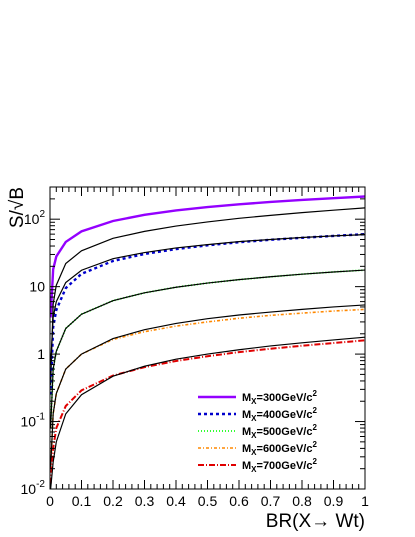  Describe the element at coordinates (37, 287) in the screenshot. I see `y-tick-label: 10` at that location.